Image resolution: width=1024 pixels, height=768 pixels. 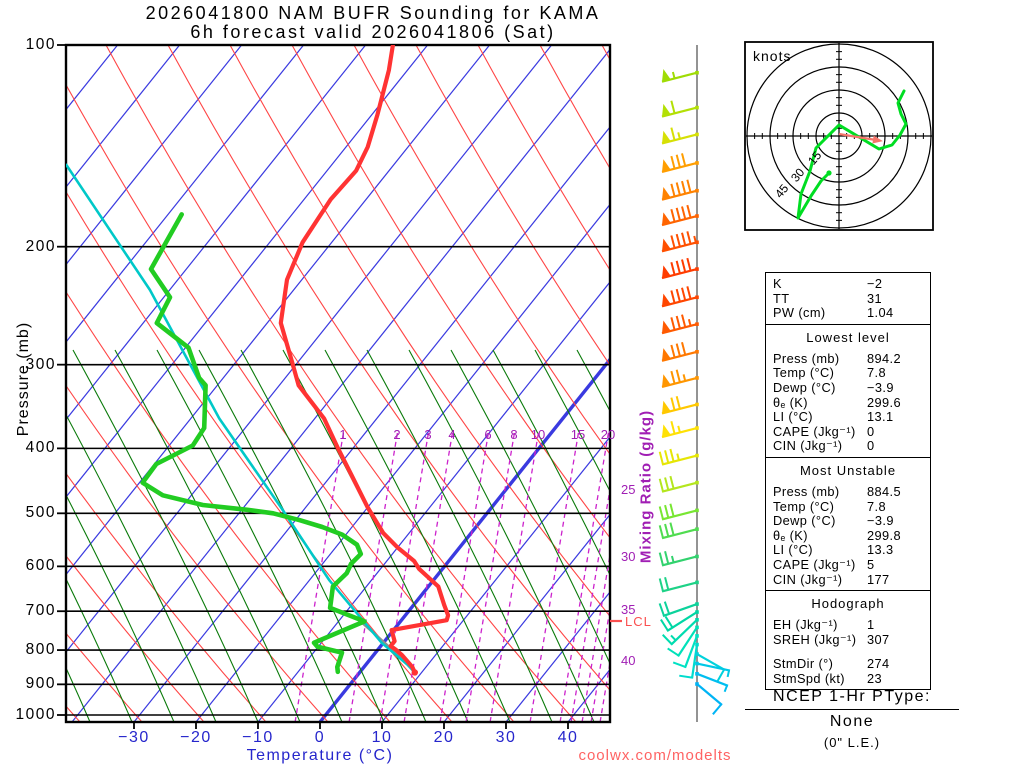 I want to click on stat-value: 1, so click(x=871, y=625).